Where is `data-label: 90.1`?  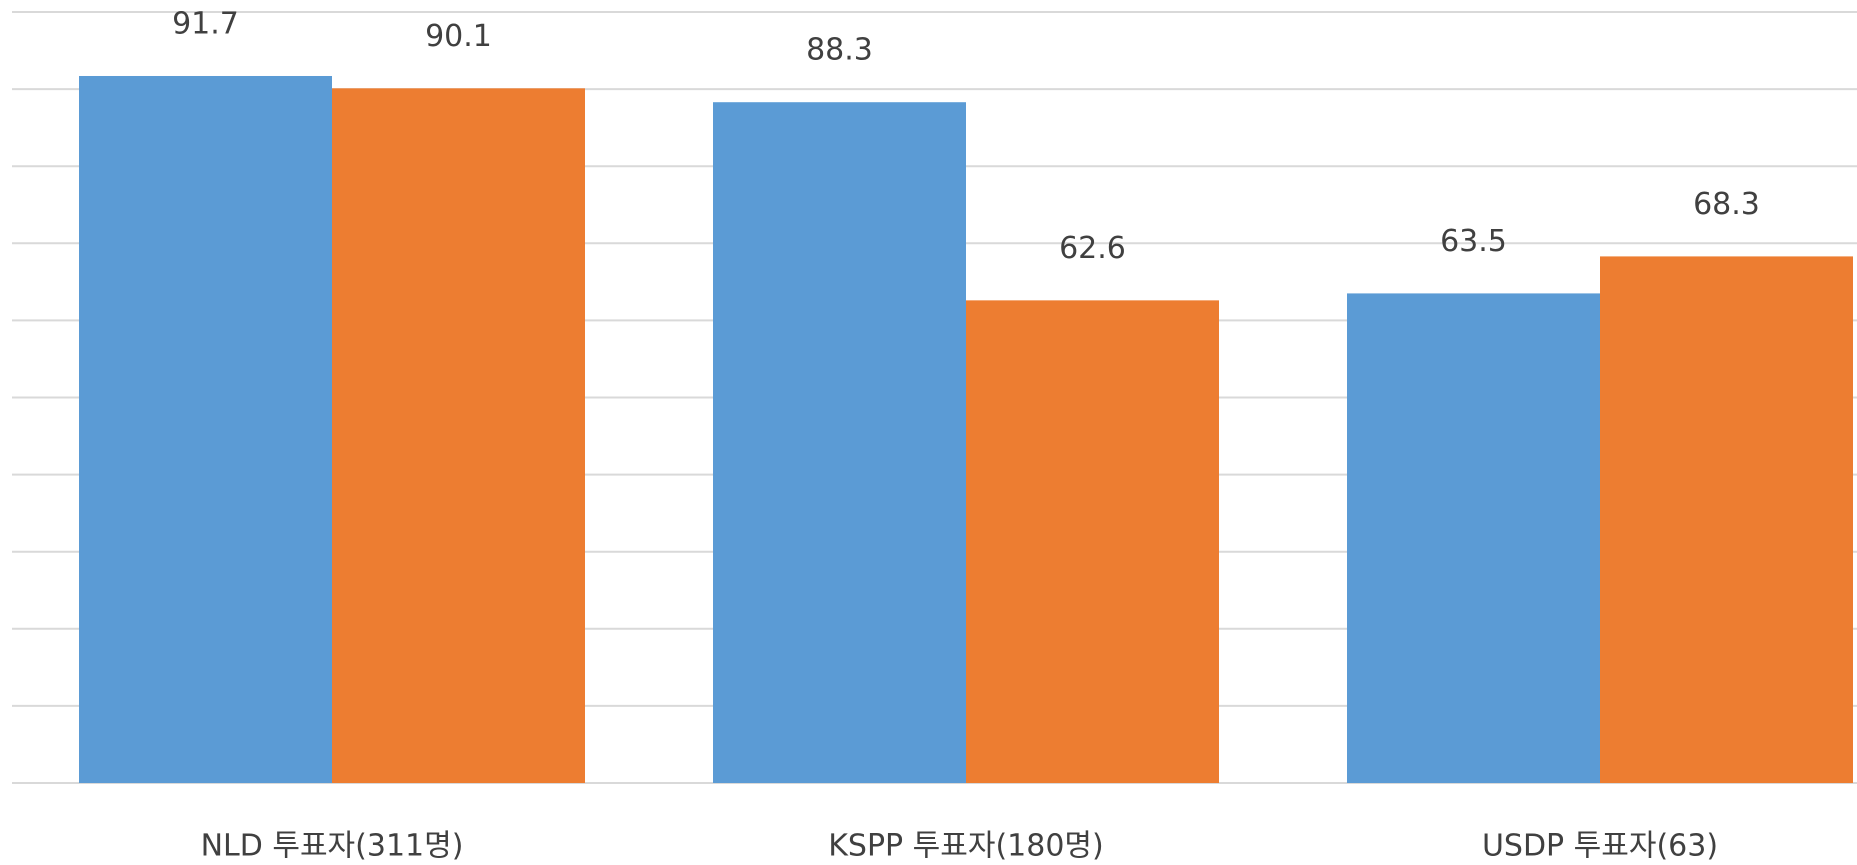 data-label: 90.1 is located at coordinates (458, 36).